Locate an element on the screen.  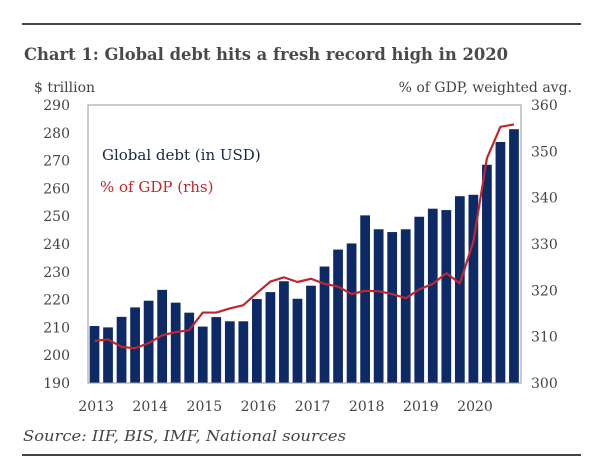
bar-2020Q2 is located at coordinates (487, 273).